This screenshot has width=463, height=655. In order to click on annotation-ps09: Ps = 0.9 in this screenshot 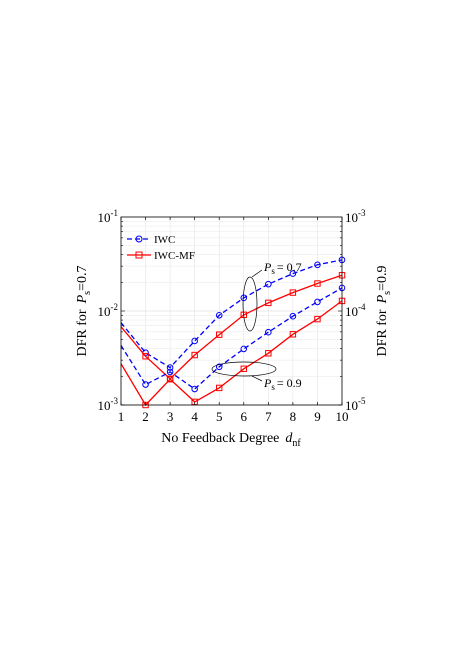, I will do `click(256, 376)`.